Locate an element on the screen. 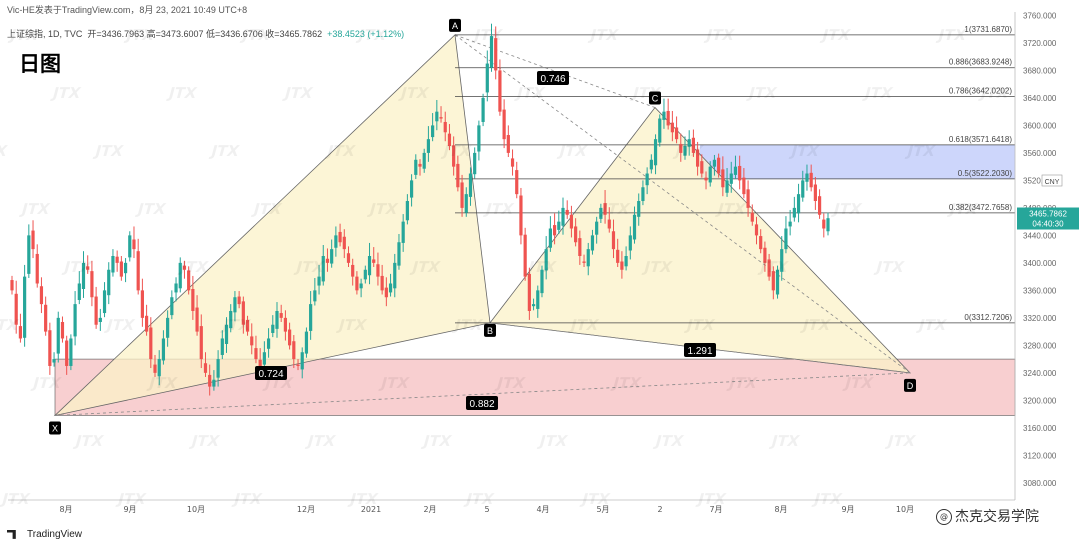 The image size is (1080, 552). y-tick-label: 3600.000 is located at coordinates (1040, 125).